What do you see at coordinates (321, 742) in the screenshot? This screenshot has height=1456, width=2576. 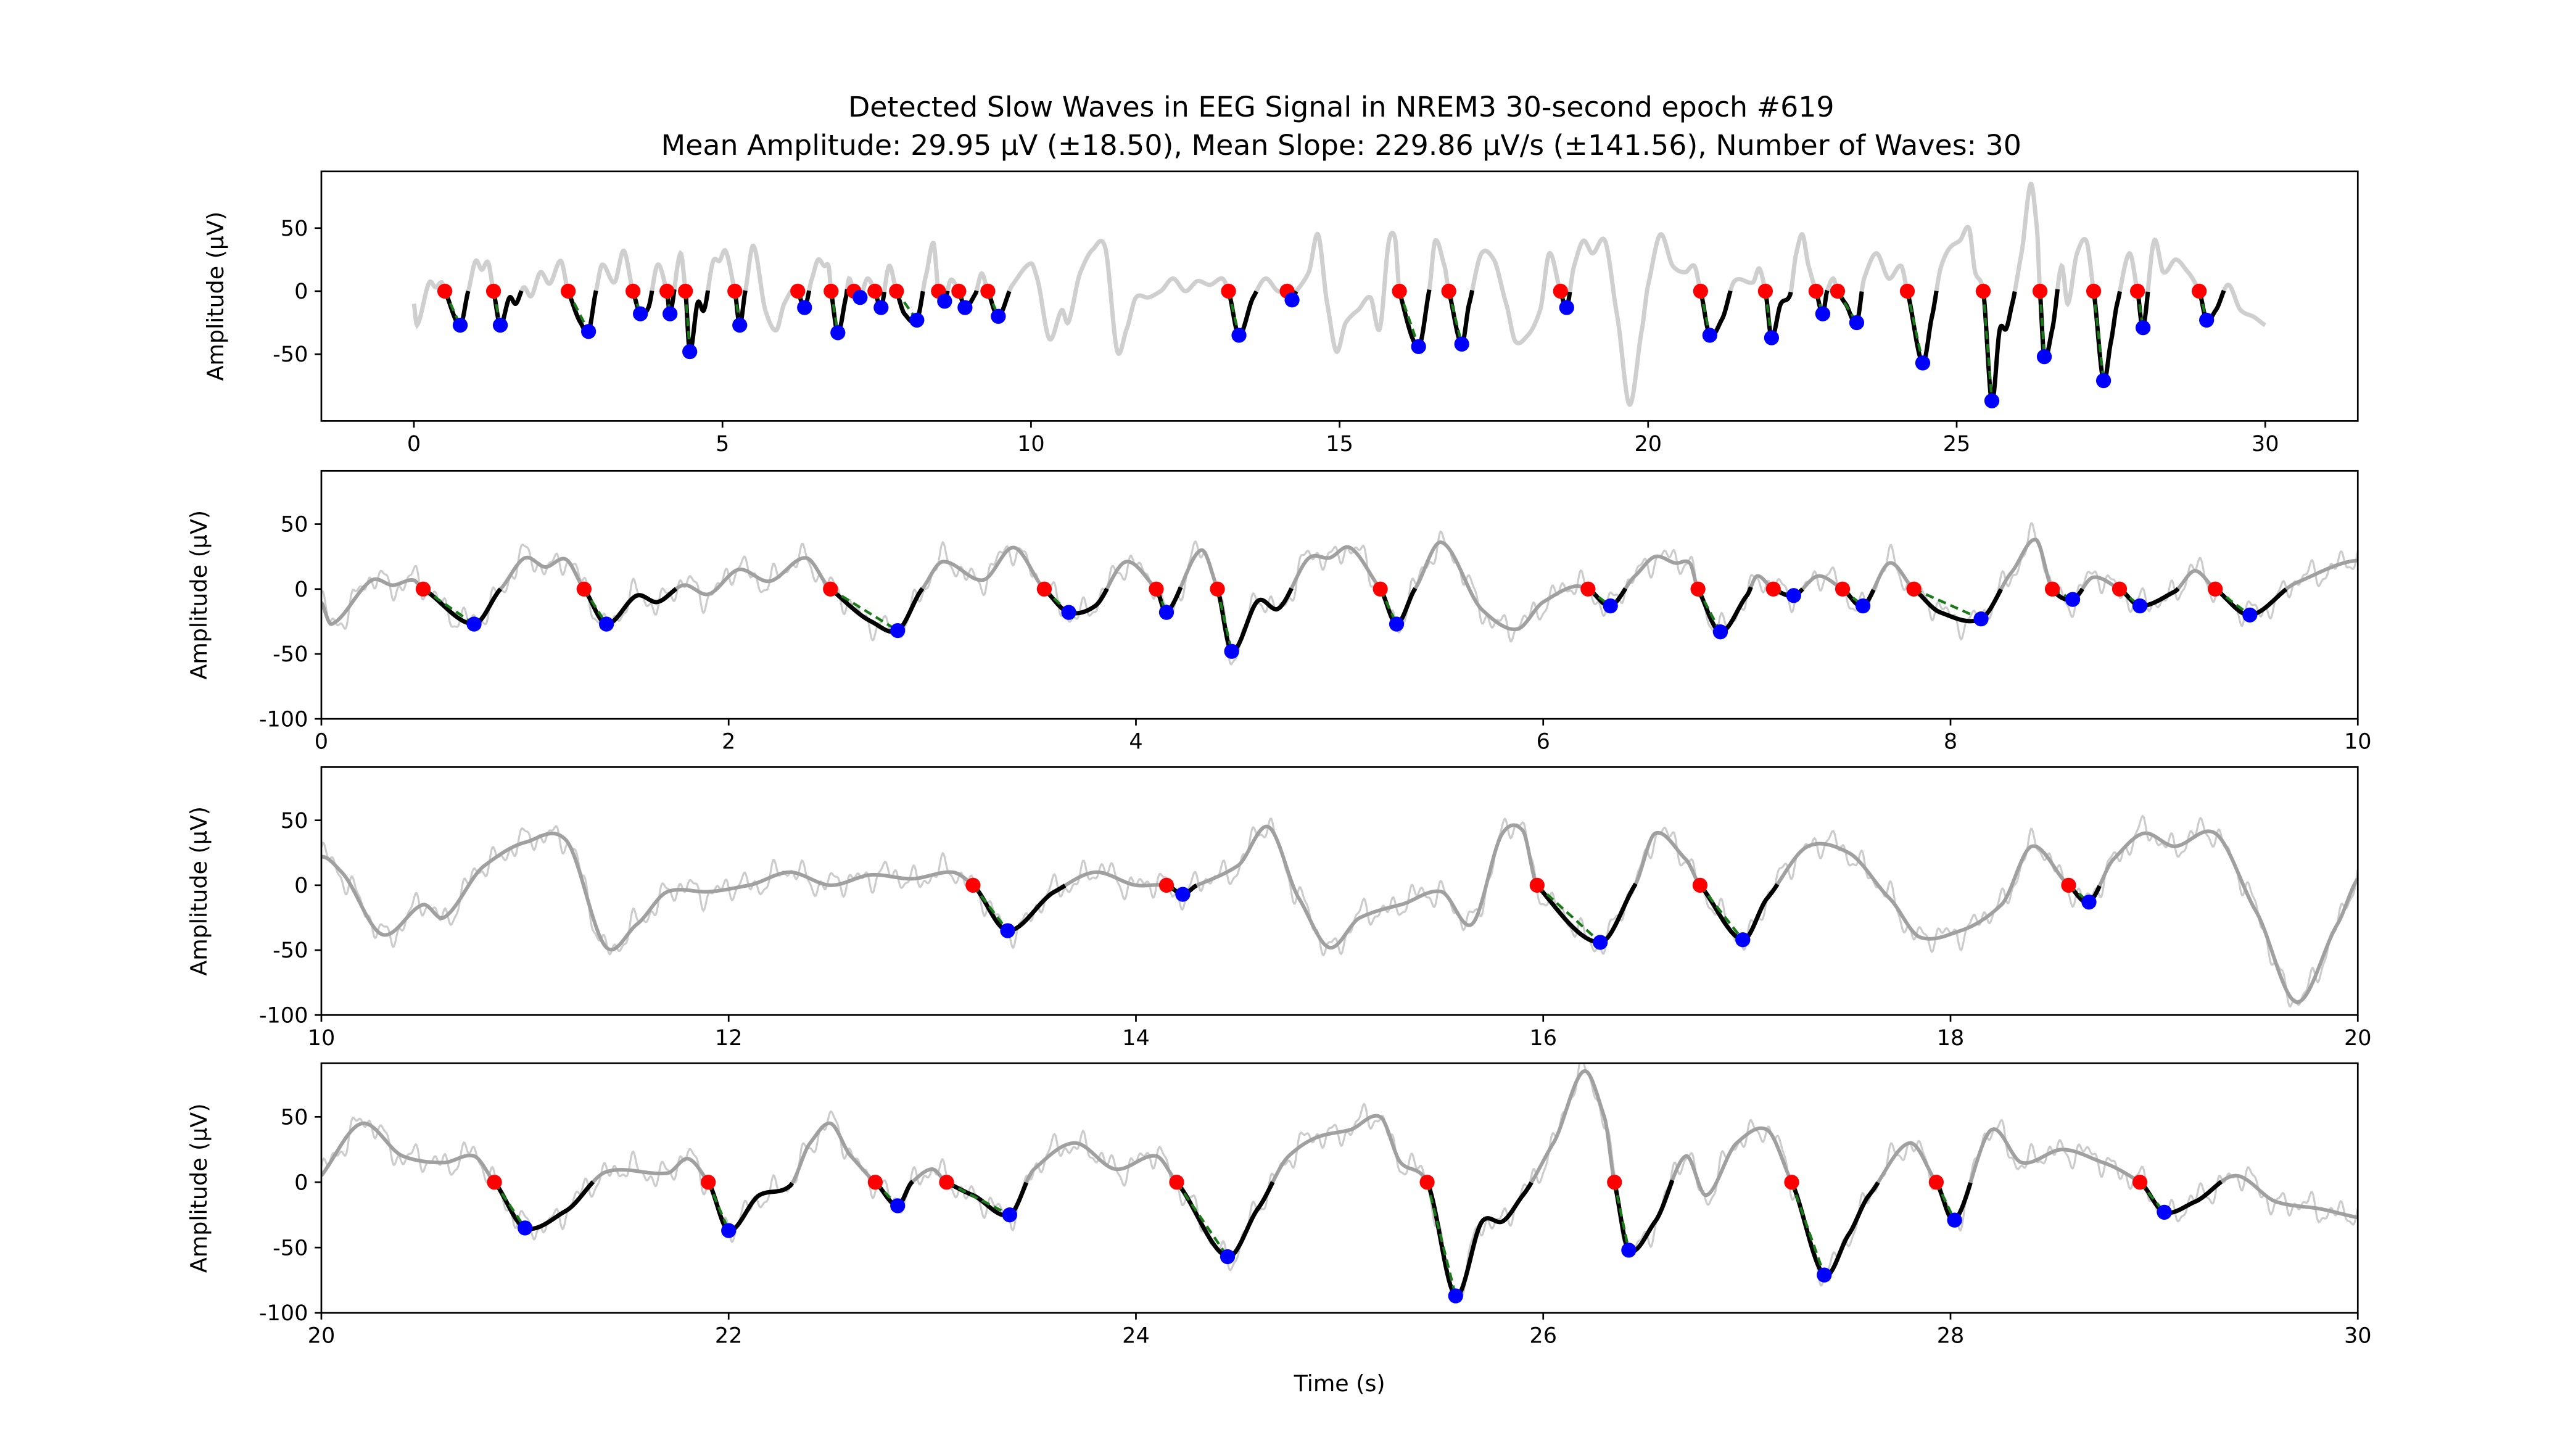 I see `x-tick-label: 0` at bounding box center [321, 742].